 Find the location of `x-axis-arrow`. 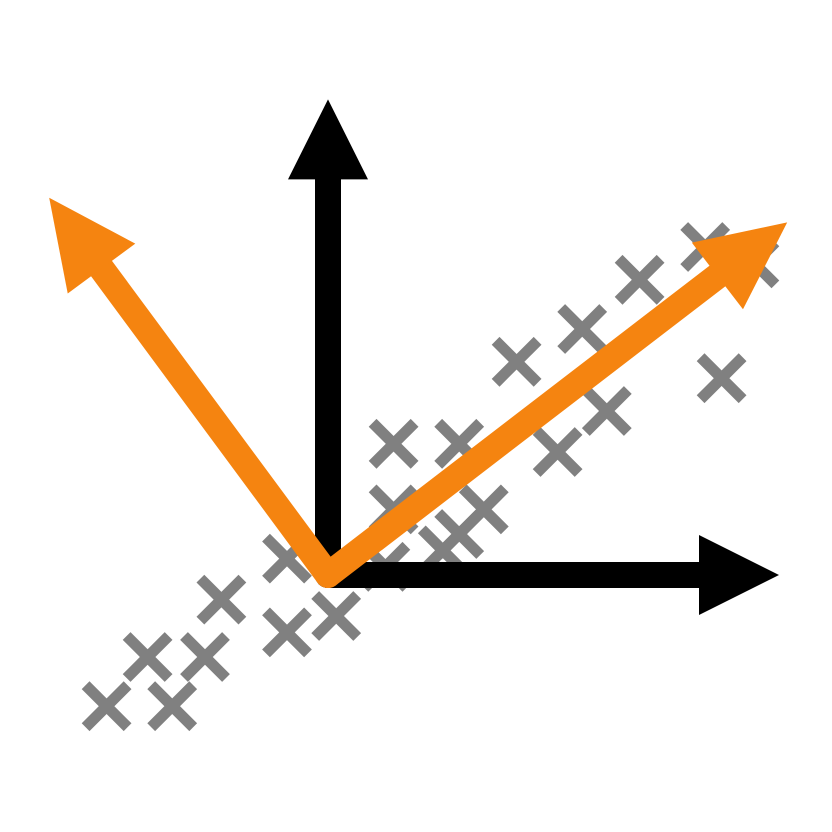

x-axis-arrow is located at coordinates (547, 575).